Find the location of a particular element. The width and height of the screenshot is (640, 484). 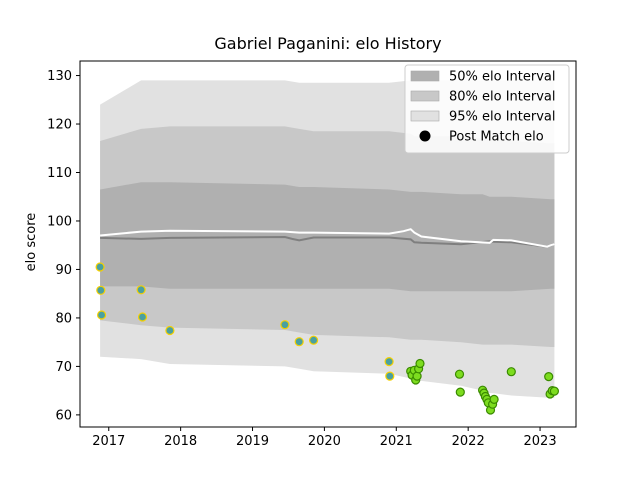

y-tick-label: 130 is located at coordinates (59, 76).